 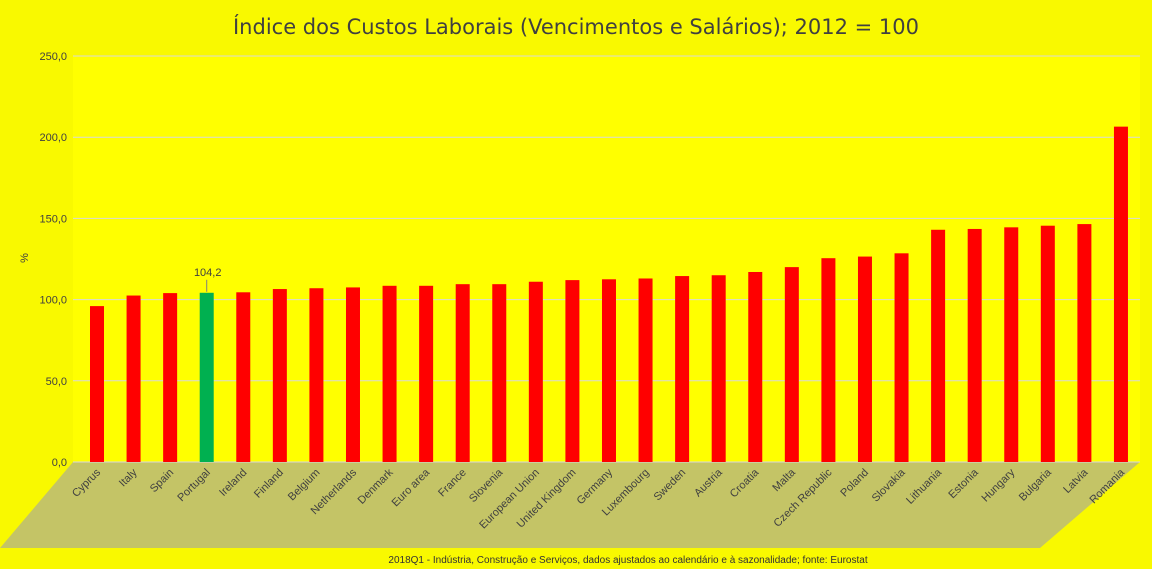 I want to click on bar-poland, so click(x=864, y=359).